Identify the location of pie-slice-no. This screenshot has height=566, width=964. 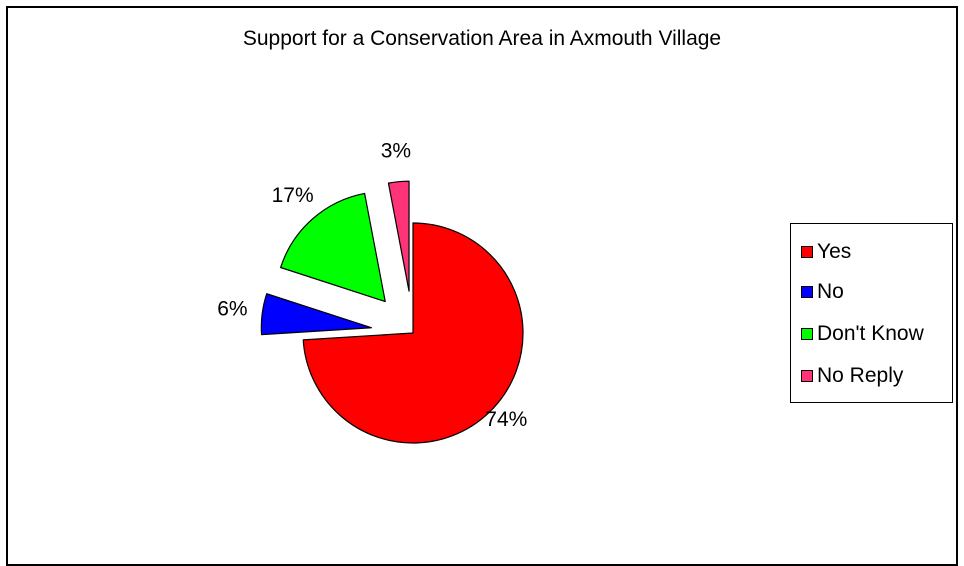
(316, 314).